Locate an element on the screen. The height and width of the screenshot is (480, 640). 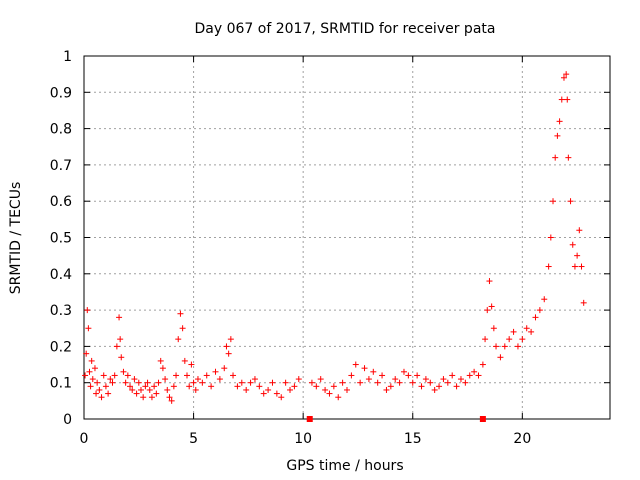
y-tick-label: 0.2 is located at coordinates (61, 347).